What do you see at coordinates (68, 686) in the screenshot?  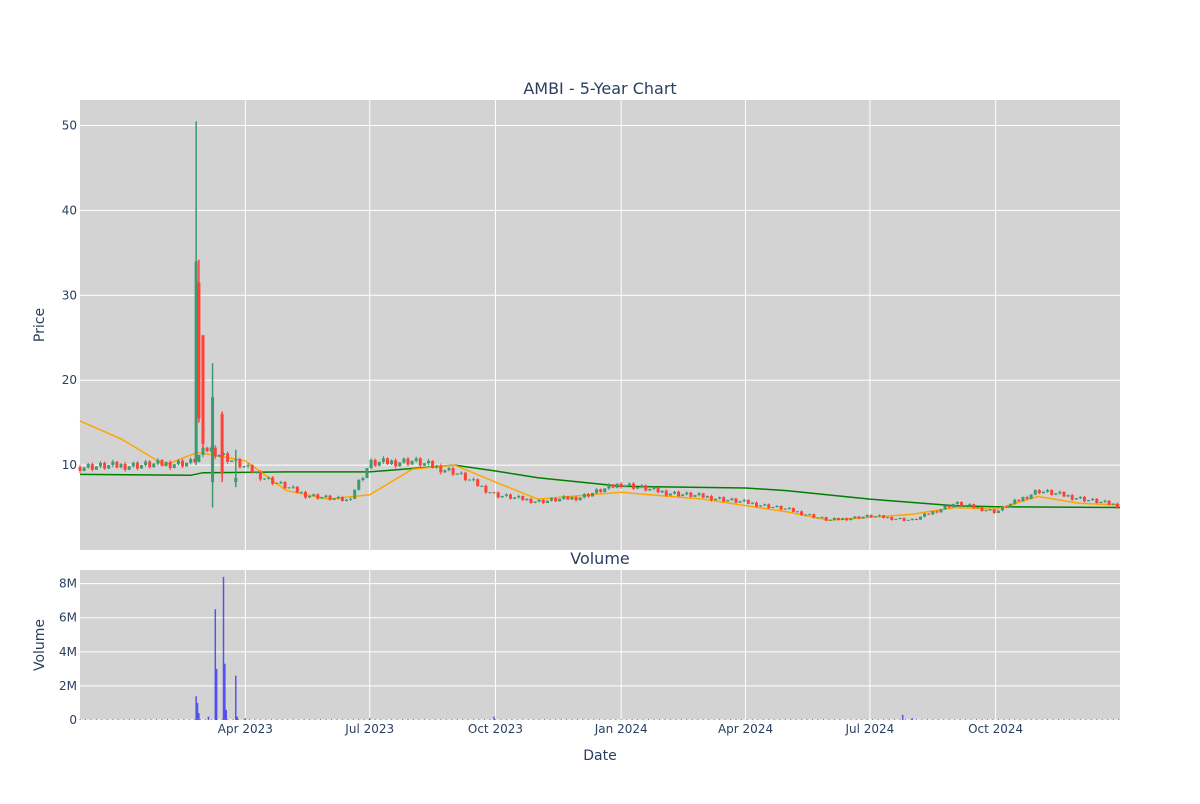 I see `volume-y-tick-label: 2M` at bounding box center [68, 686].